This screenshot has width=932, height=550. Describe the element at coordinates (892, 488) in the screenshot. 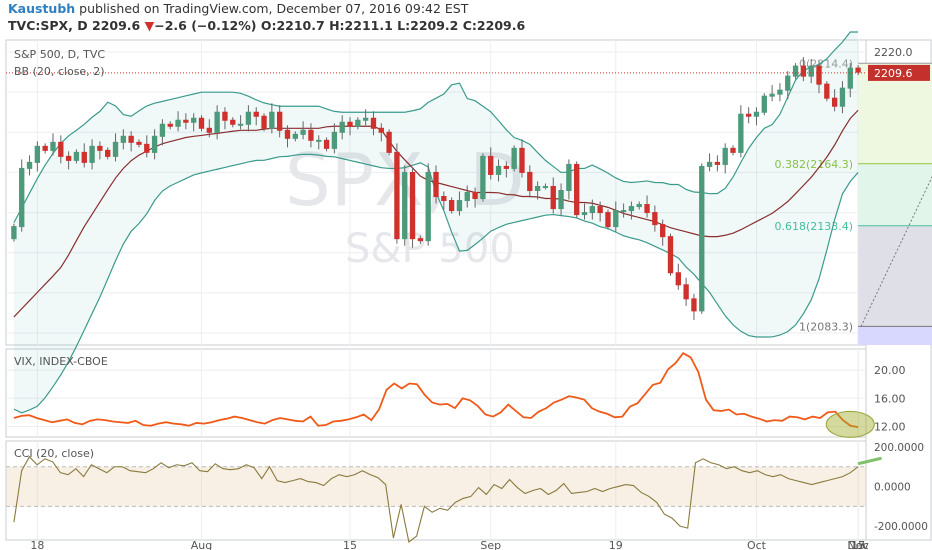

I see `cci-tick-label: 0.0000` at that location.